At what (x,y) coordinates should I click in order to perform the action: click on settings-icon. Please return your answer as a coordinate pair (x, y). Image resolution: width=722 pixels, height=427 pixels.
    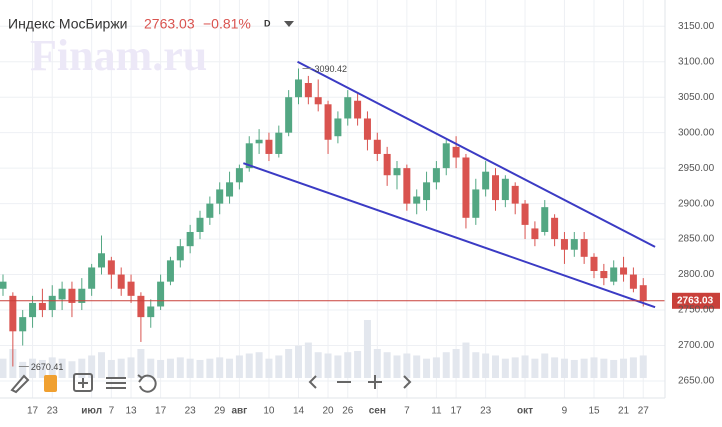
    Looking at the image, I should click on (116, 383).